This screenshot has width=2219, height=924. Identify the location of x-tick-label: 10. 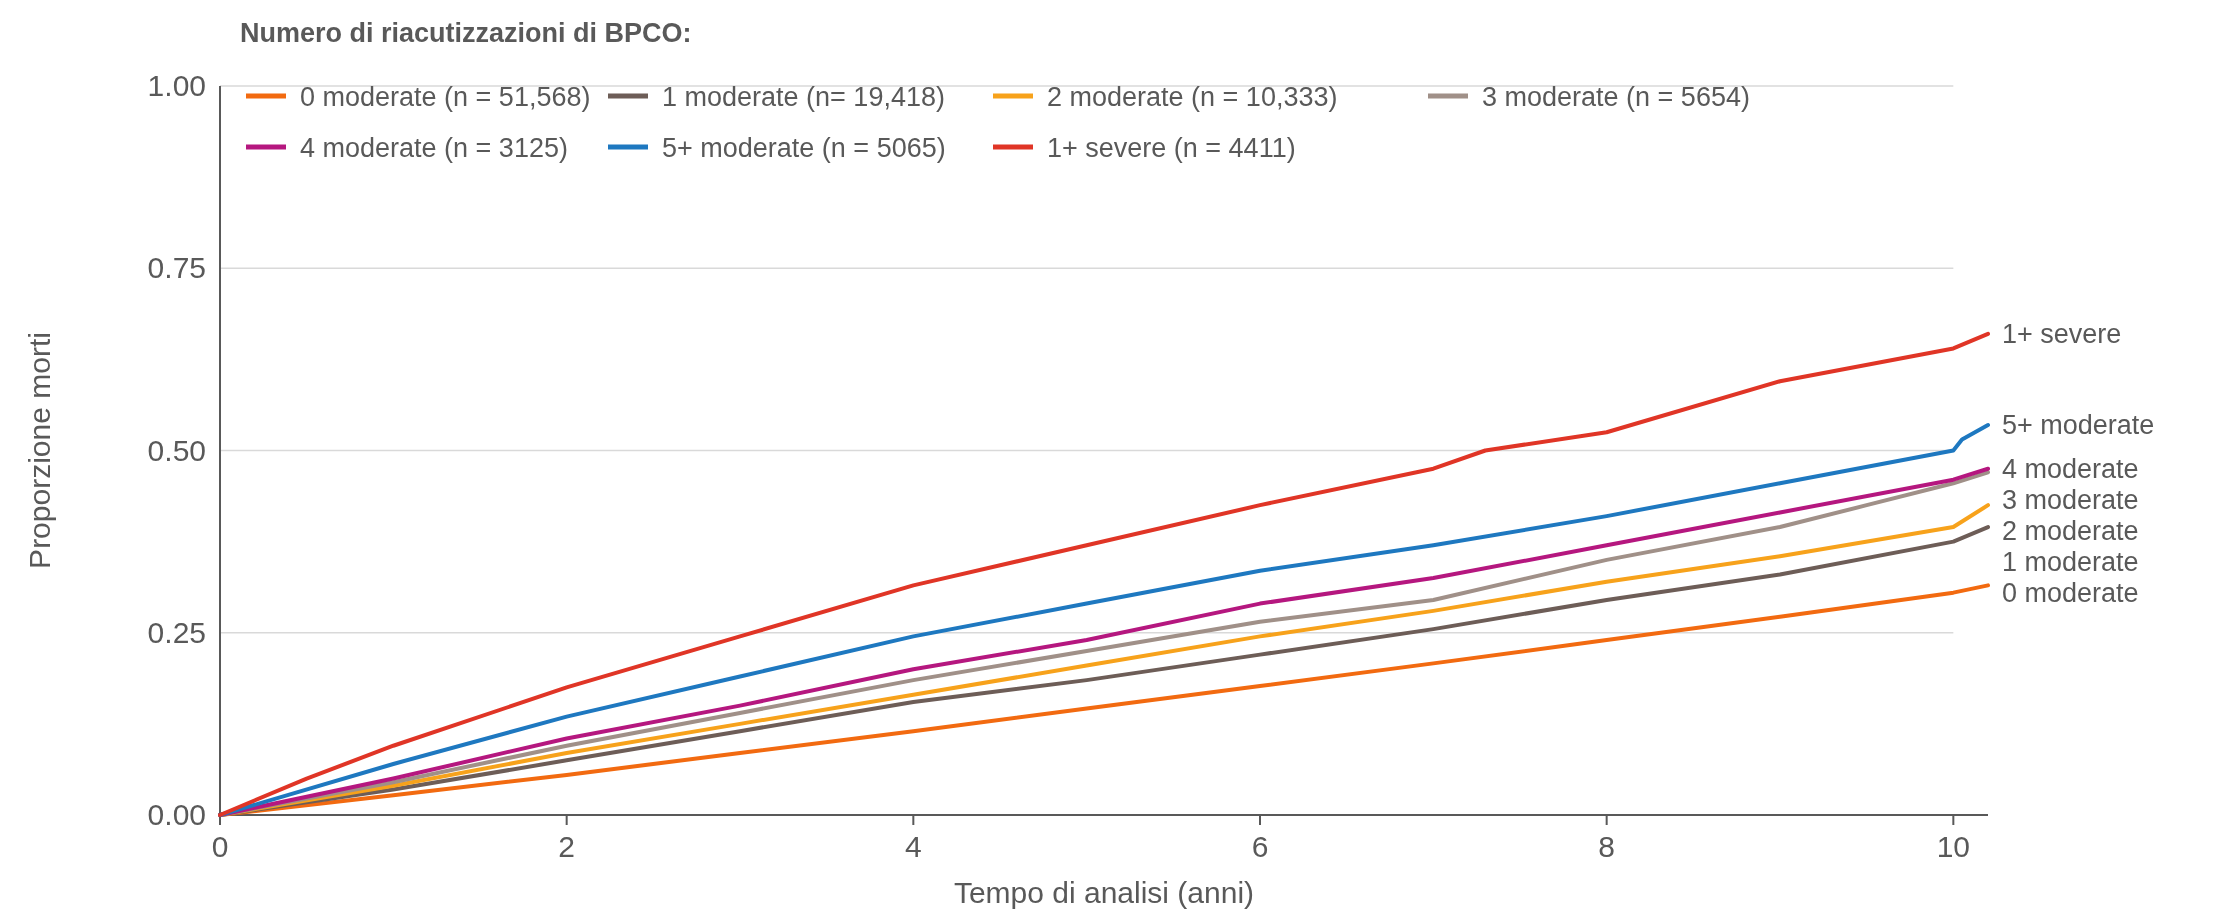
(1953, 846).